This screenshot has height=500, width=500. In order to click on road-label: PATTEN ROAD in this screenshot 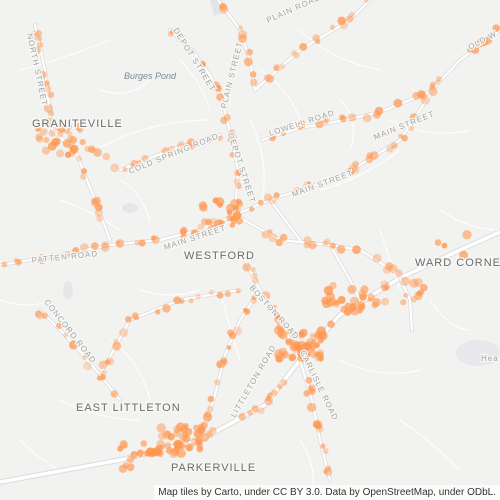, I will do `click(64, 257)`.